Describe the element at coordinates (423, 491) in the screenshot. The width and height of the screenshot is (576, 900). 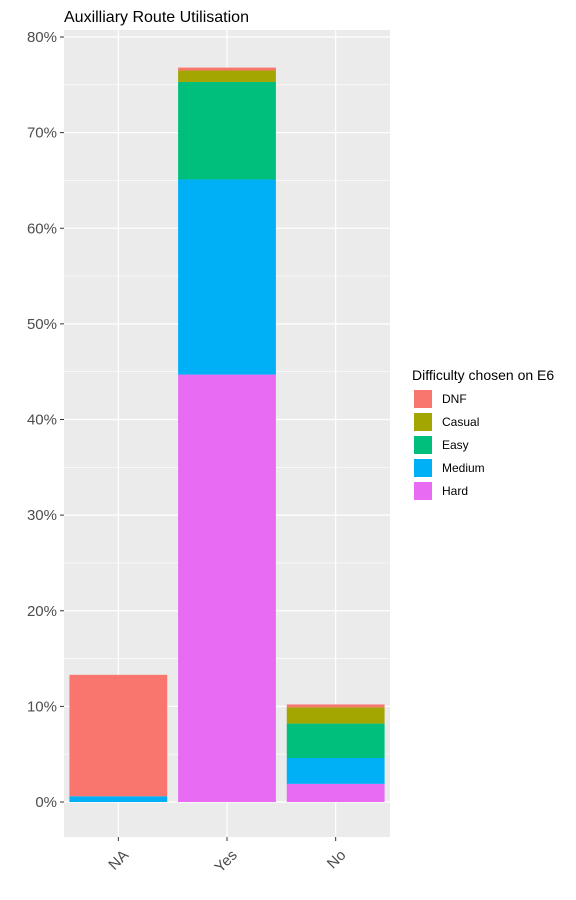
I see `legend-key-hard` at that location.